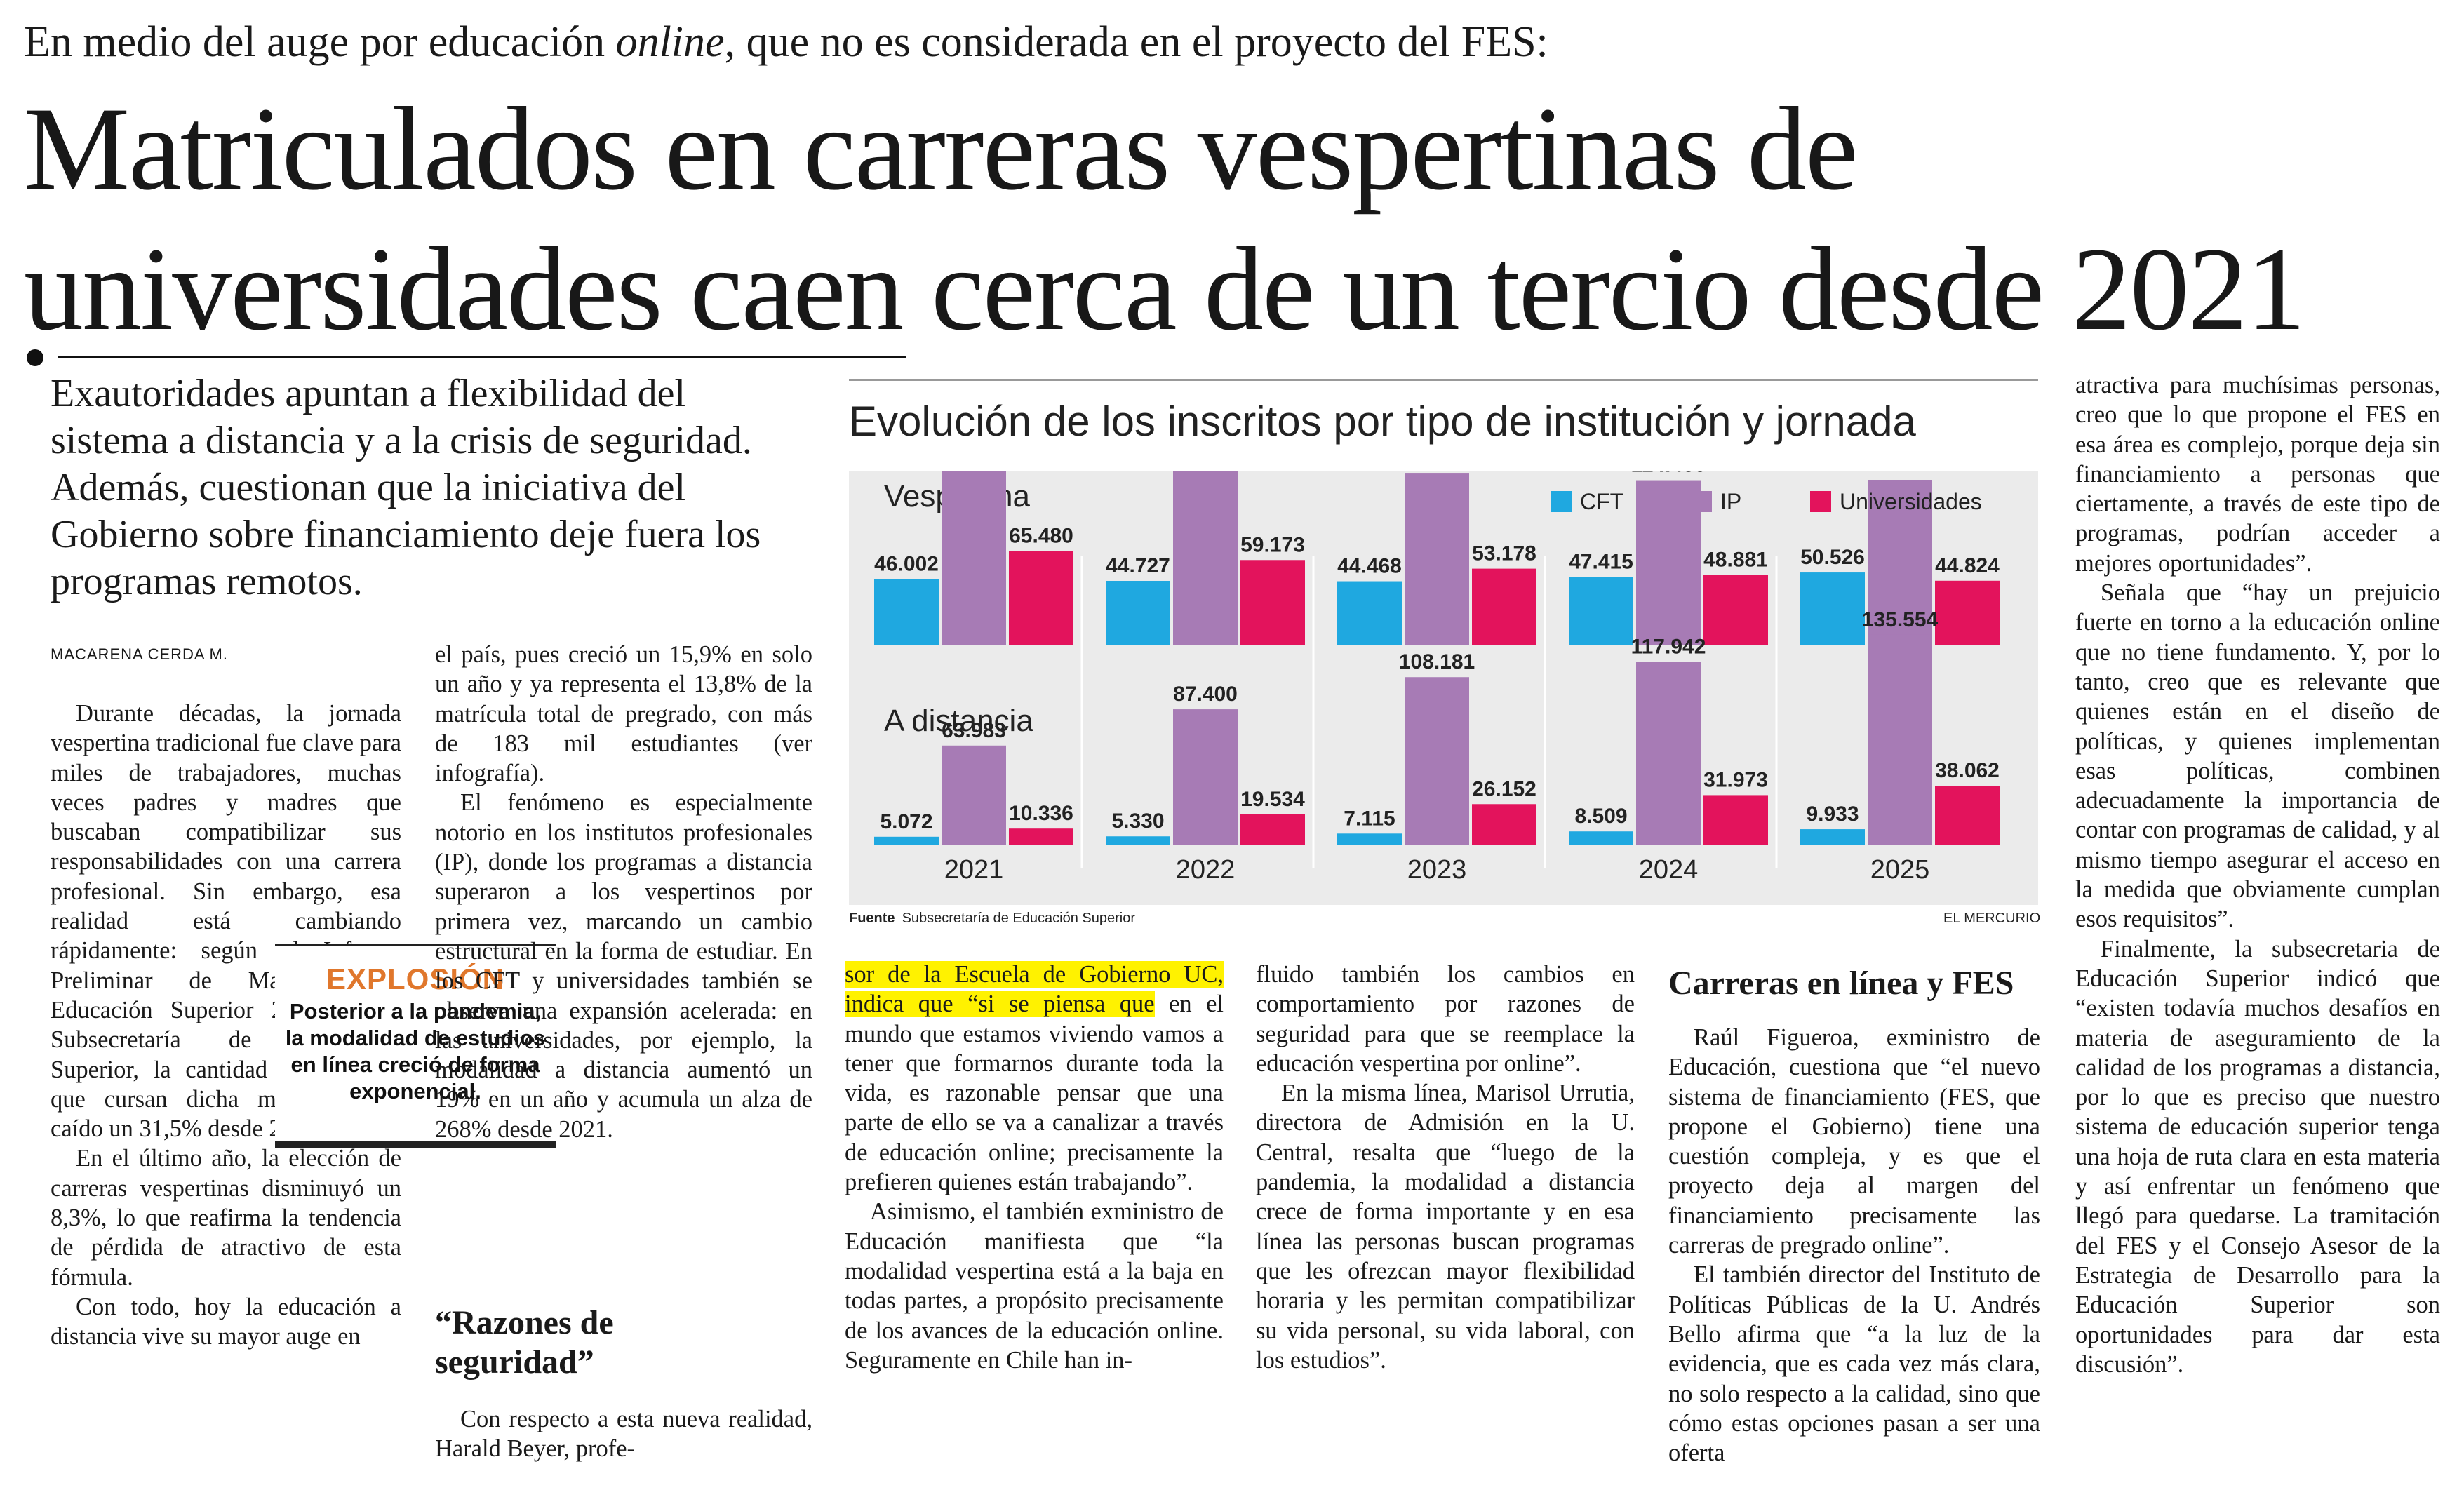  Describe the element at coordinates (1900, 619) in the screenshot. I see `data-label: 135.554` at that location.